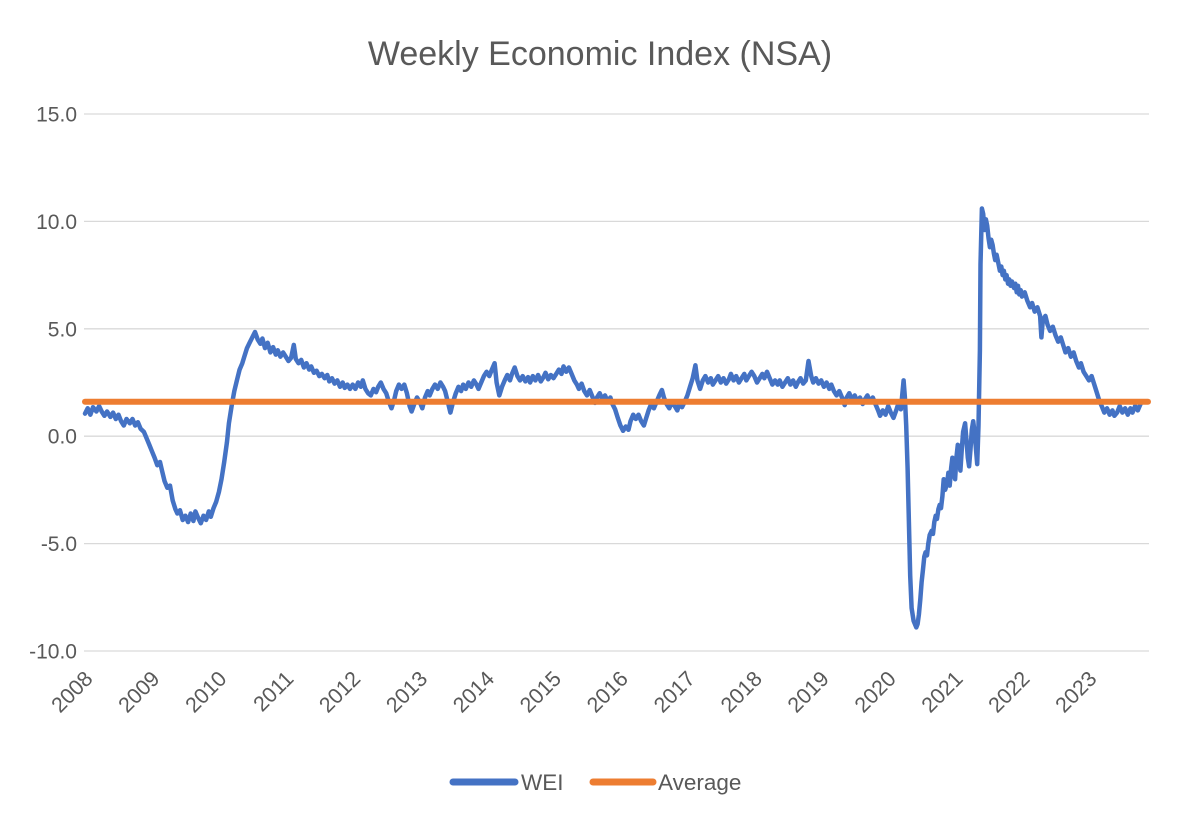 The width and height of the screenshot is (1200, 827). What do you see at coordinates (53, 652) in the screenshot?
I see `y-axis-tick-label: -10.0` at bounding box center [53, 652].